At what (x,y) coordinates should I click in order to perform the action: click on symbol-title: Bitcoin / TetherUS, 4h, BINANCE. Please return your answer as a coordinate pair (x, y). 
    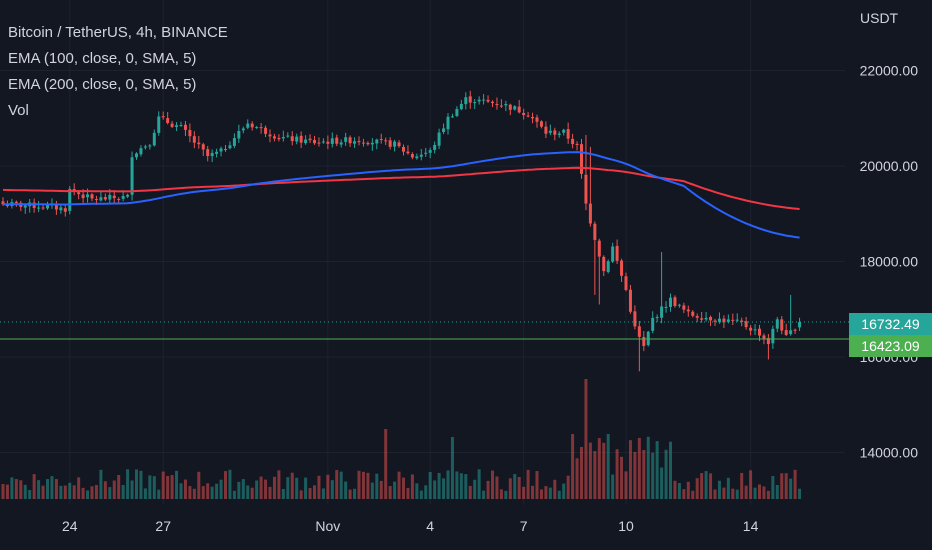
    Looking at the image, I should click on (118, 32).